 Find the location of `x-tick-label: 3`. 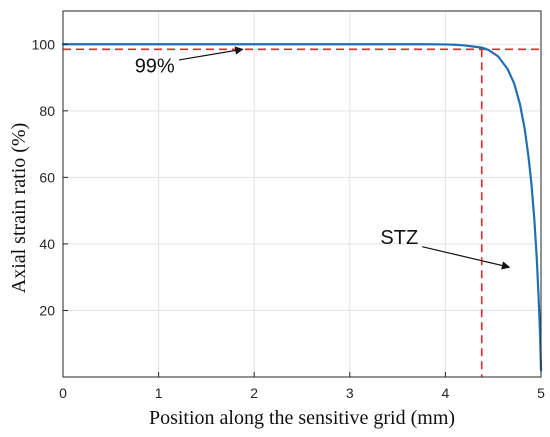

x-tick-label: 3 is located at coordinates (350, 393).